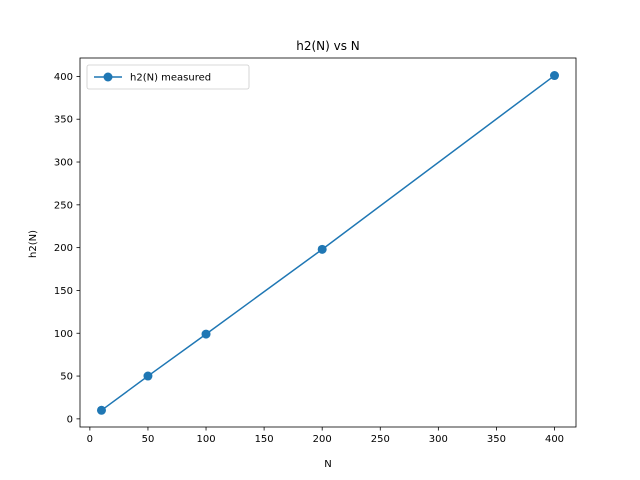  I want to click on y-tick-label: 200, so click(63, 248).